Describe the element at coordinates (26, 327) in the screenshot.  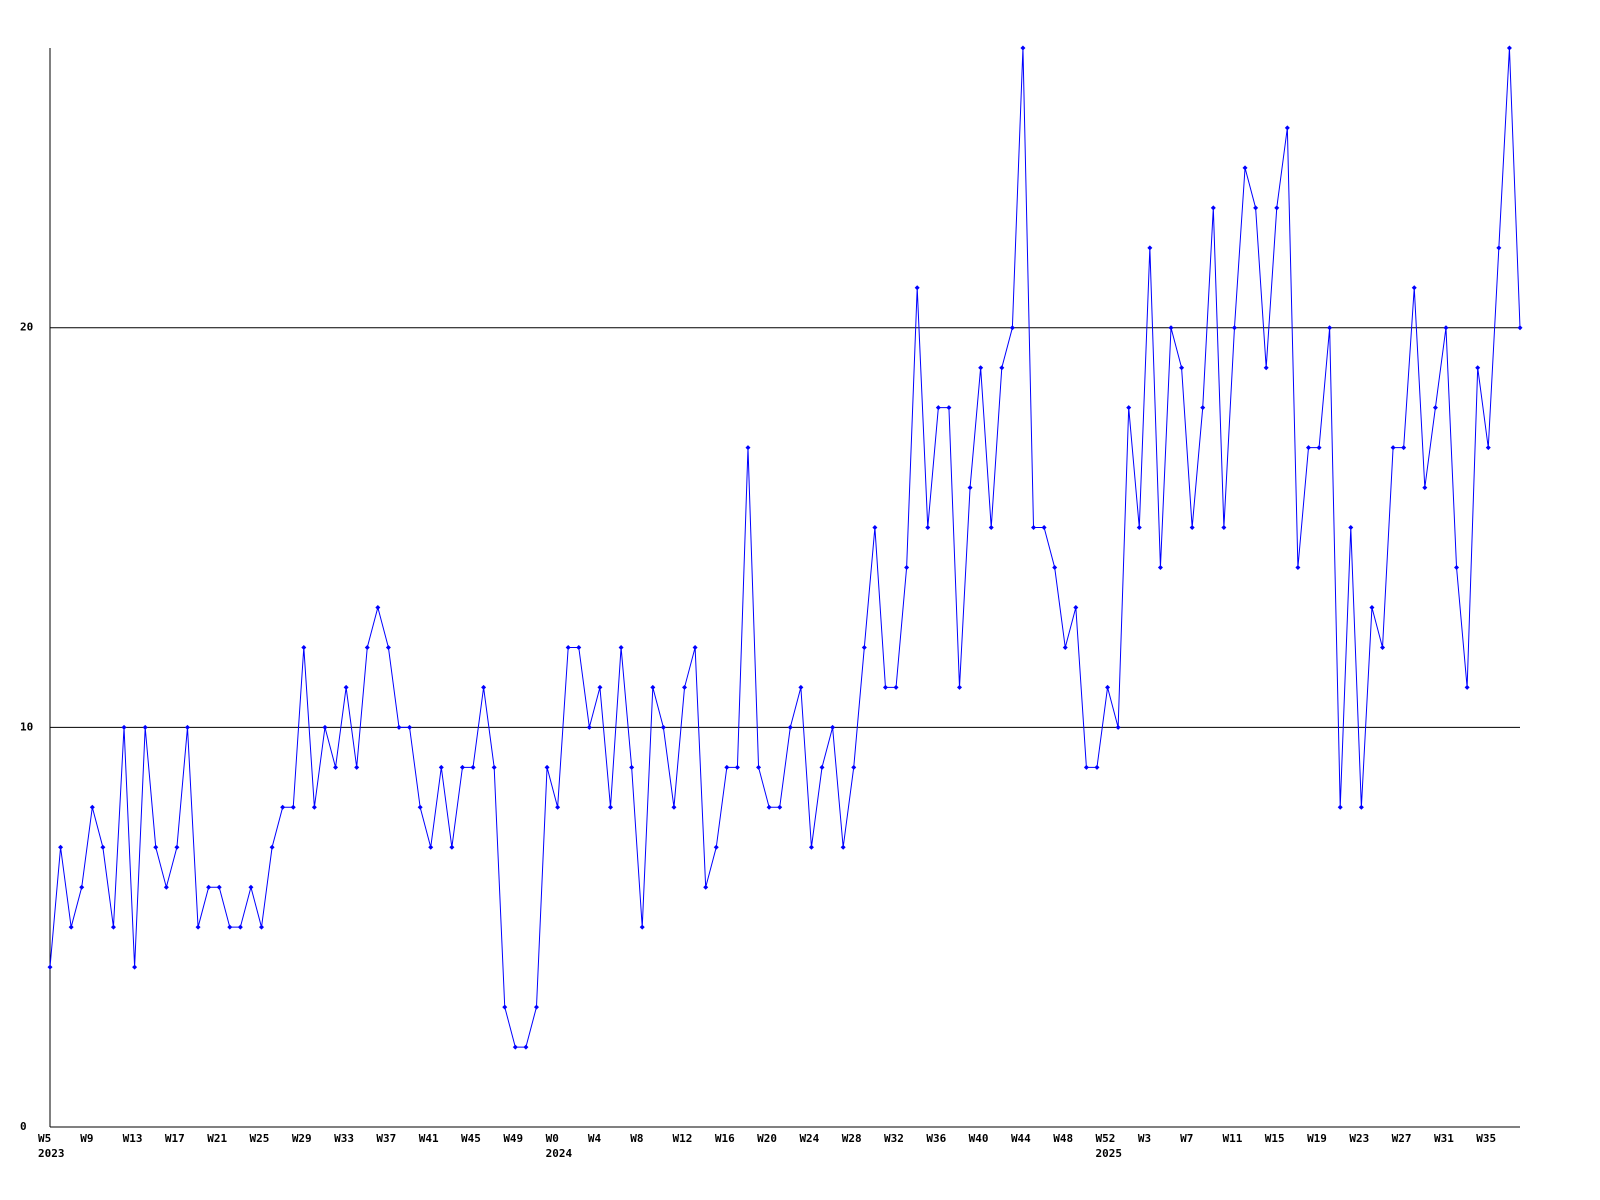
I see `y-tick-label: 20` at that location.